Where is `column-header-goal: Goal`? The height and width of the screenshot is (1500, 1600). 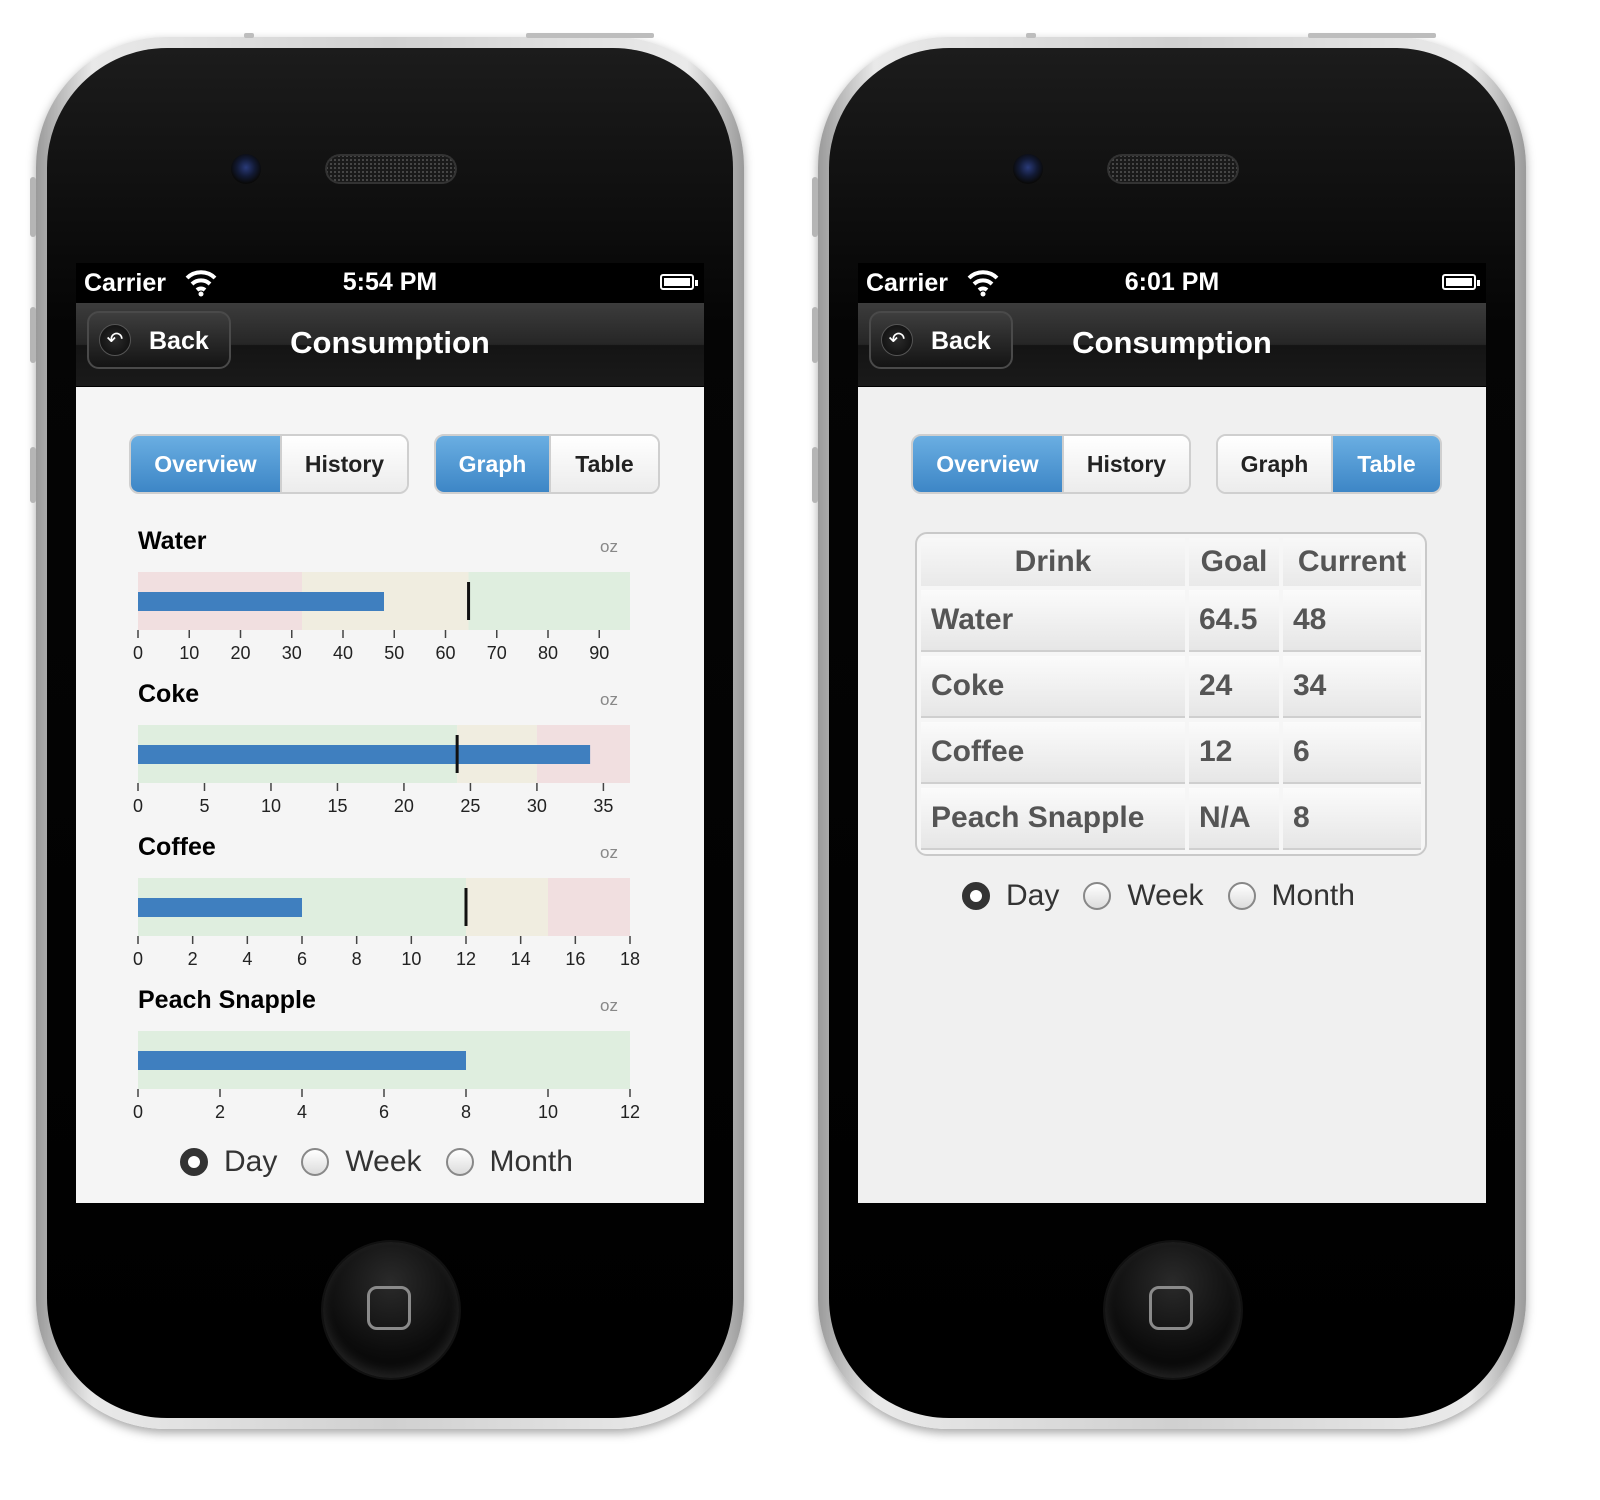 column-header-goal: Goal is located at coordinates (1234, 562).